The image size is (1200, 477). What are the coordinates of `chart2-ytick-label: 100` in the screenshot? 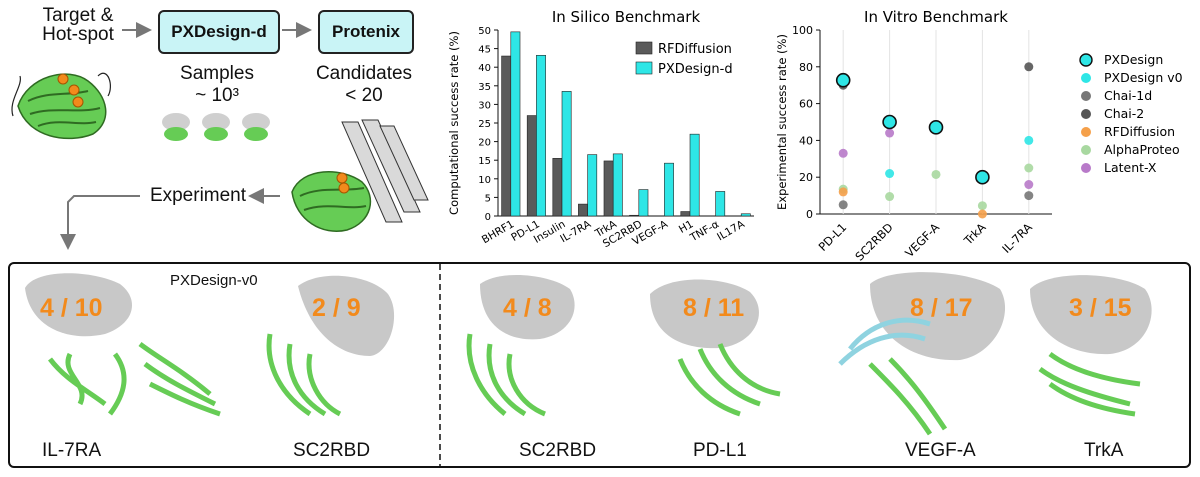 It's located at (802, 30).